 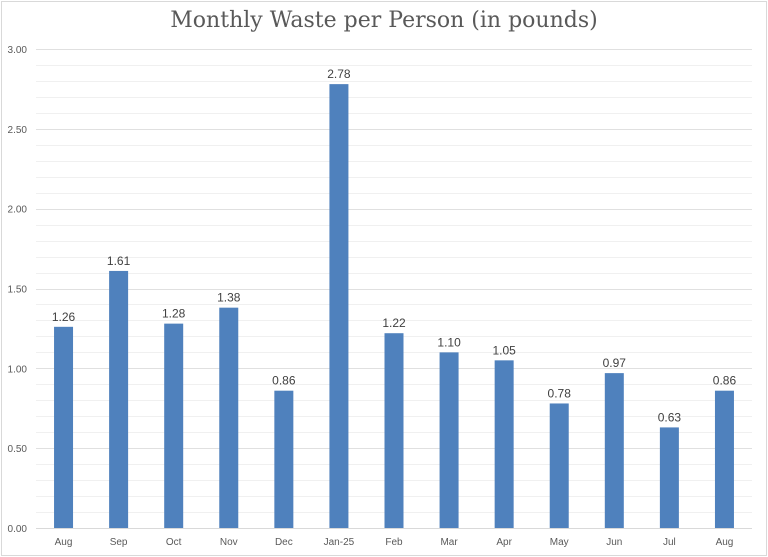 I want to click on y-tick-label: 1.50, so click(x=18, y=290).